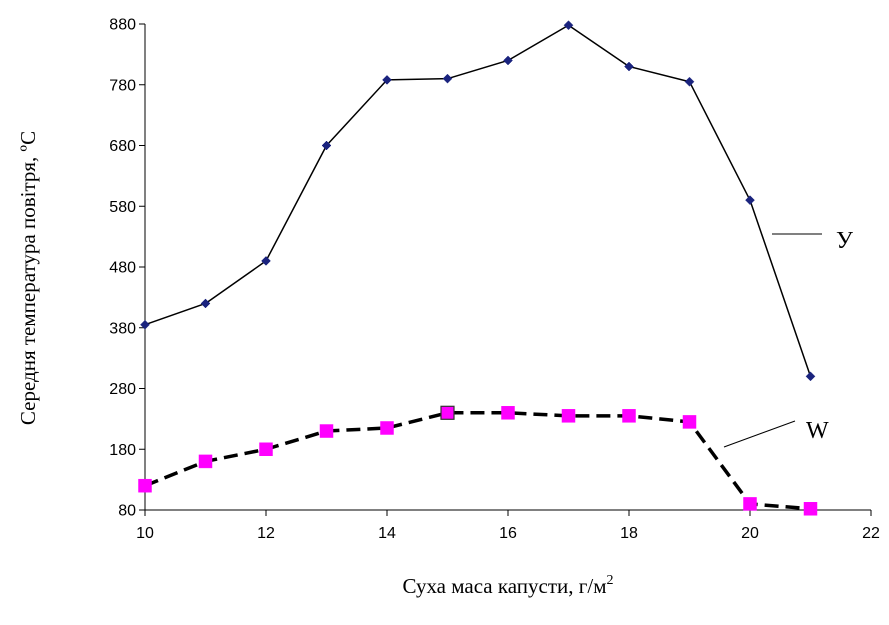 The image size is (889, 625). Describe the element at coordinates (122, 207) in the screenshot. I see `y-tick-label-5: 580` at that location.